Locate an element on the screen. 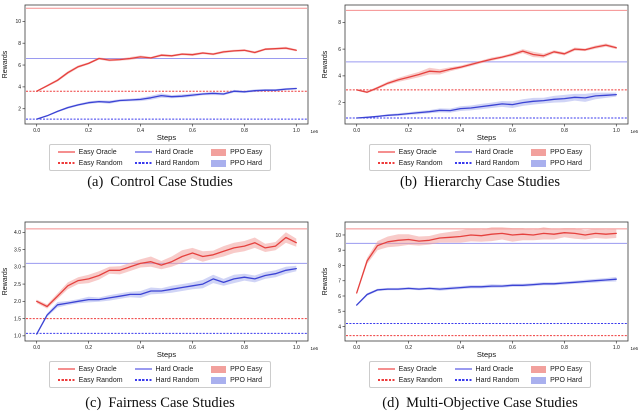  legend-item-ppo-hard: PPO Hard is located at coordinates (236, 380).